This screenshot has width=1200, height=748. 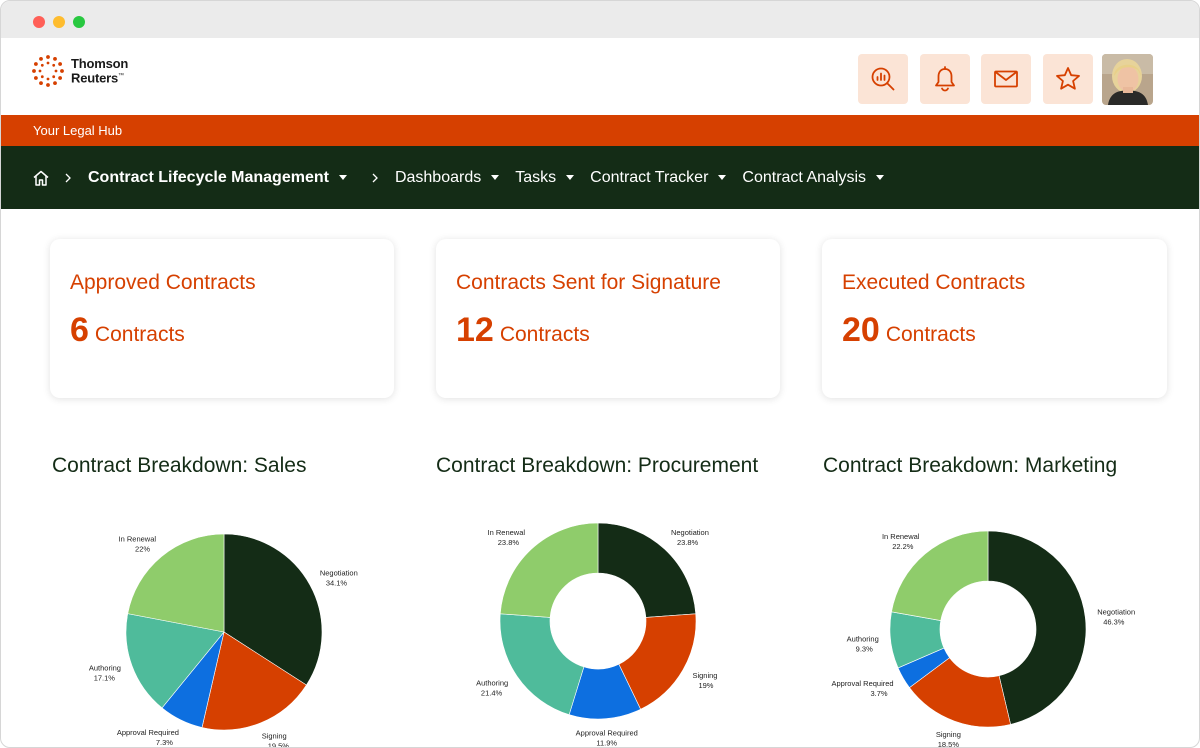 I want to click on home-icon, so click(x=41, y=178).